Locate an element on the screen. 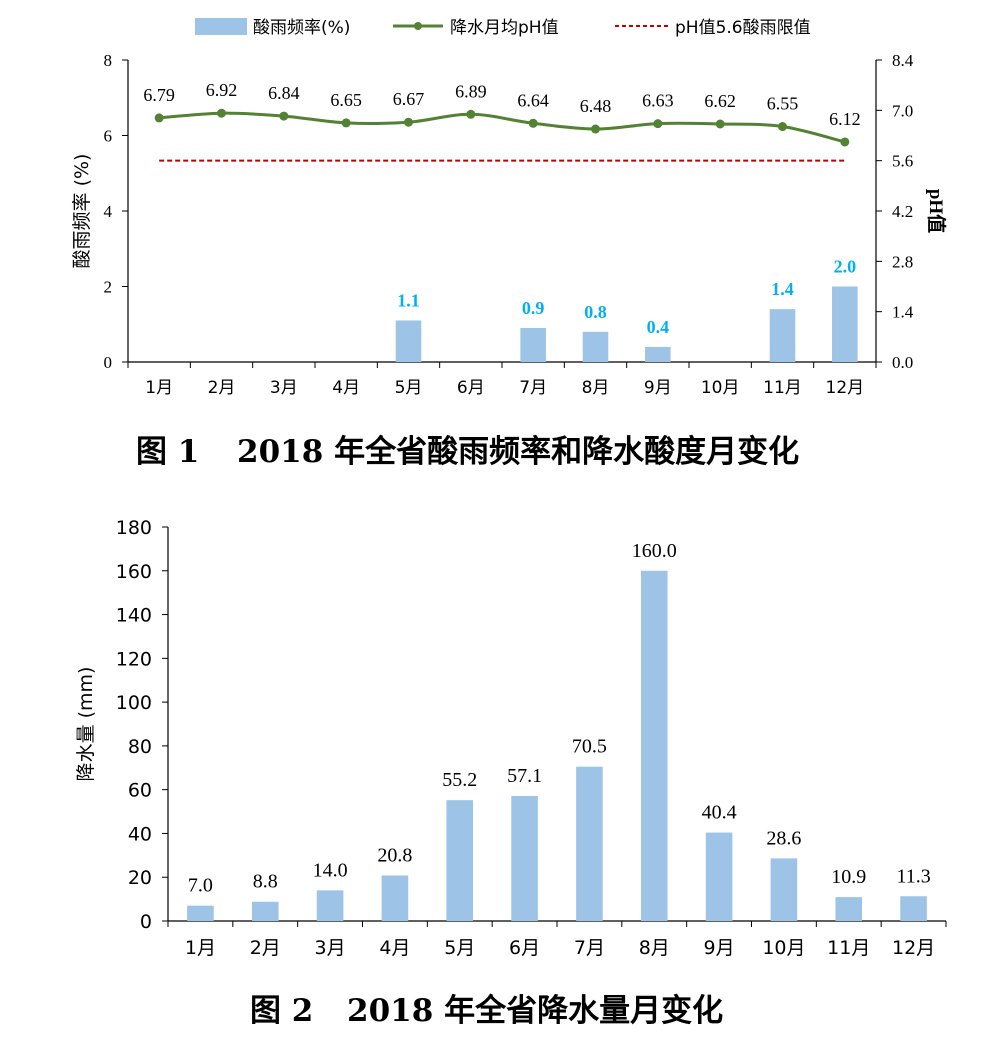 The width and height of the screenshot is (997, 1050). y-tick-label: 60 is located at coordinates (140, 791).